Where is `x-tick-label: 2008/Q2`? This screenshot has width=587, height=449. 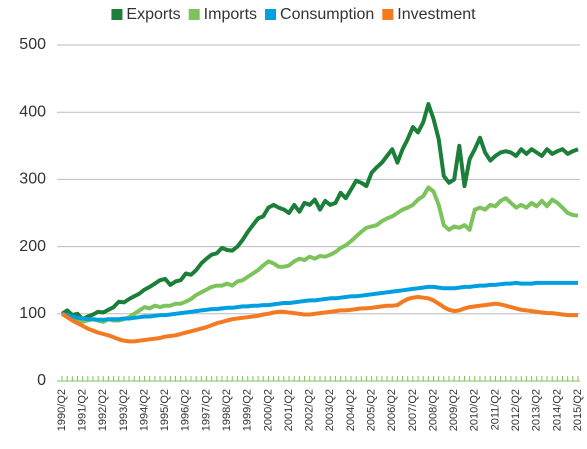
x-tick-label: 2008/Q2 is located at coordinates (433, 410).